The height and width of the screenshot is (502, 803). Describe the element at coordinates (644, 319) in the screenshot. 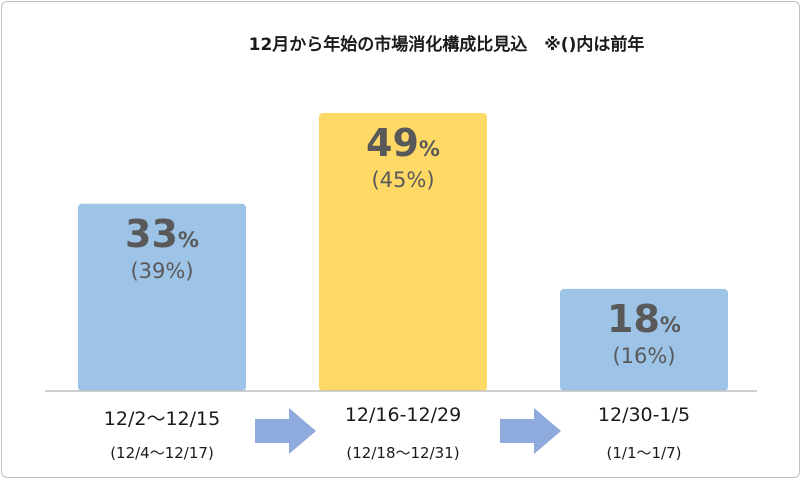

I see `bar-value-label: 18%` at that location.